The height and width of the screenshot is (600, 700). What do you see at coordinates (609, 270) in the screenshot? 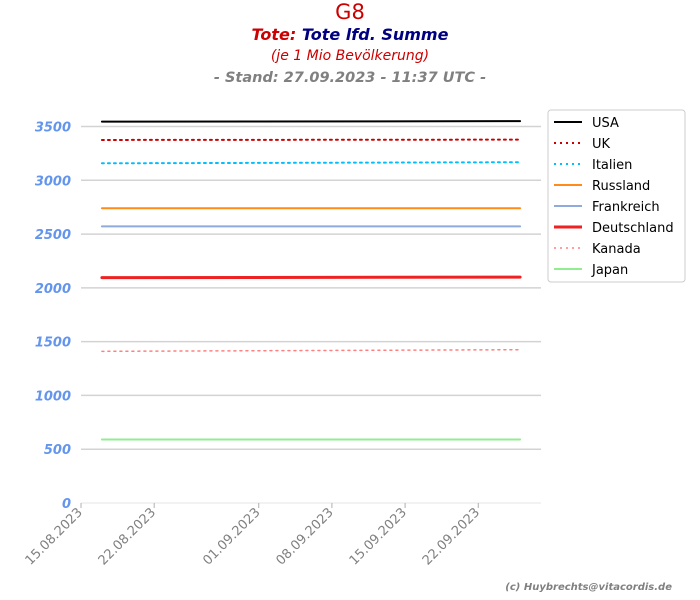
I see `legend-label-japan: Japan` at bounding box center [609, 270].